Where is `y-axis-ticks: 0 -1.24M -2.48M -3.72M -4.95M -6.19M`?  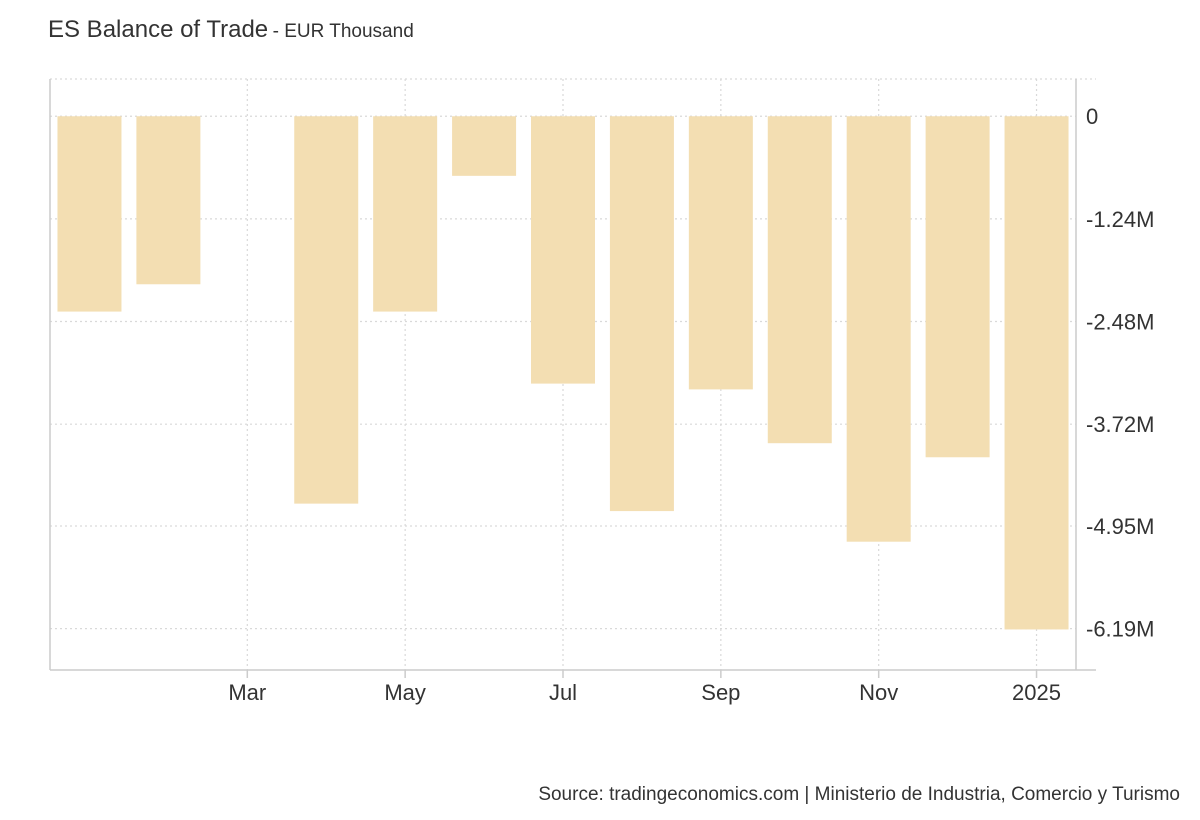 y-axis-ticks: 0 -1.24M -2.48M -3.72M -4.95M -6.19M is located at coordinates (1120, 372).